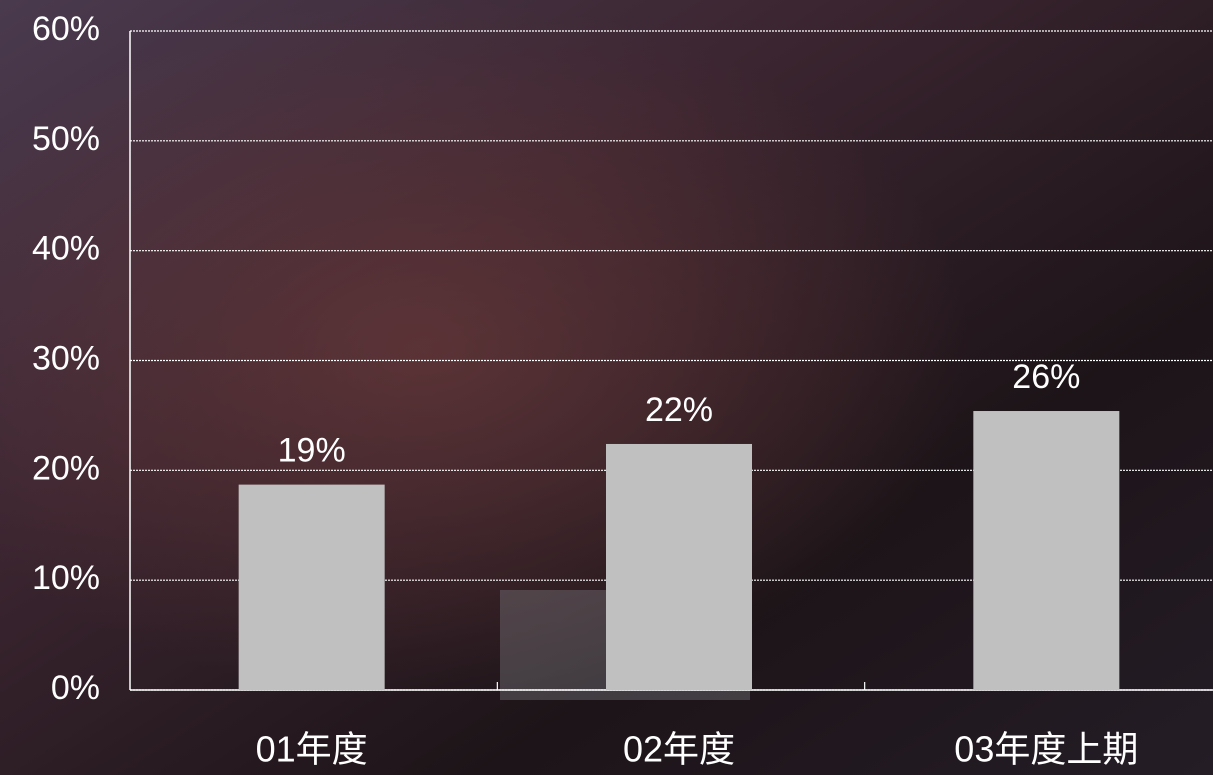 The width and height of the screenshot is (1213, 775). What do you see at coordinates (312, 749) in the screenshot?
I see `x-tick-label: 01年度` at bounding box center [312, 749].